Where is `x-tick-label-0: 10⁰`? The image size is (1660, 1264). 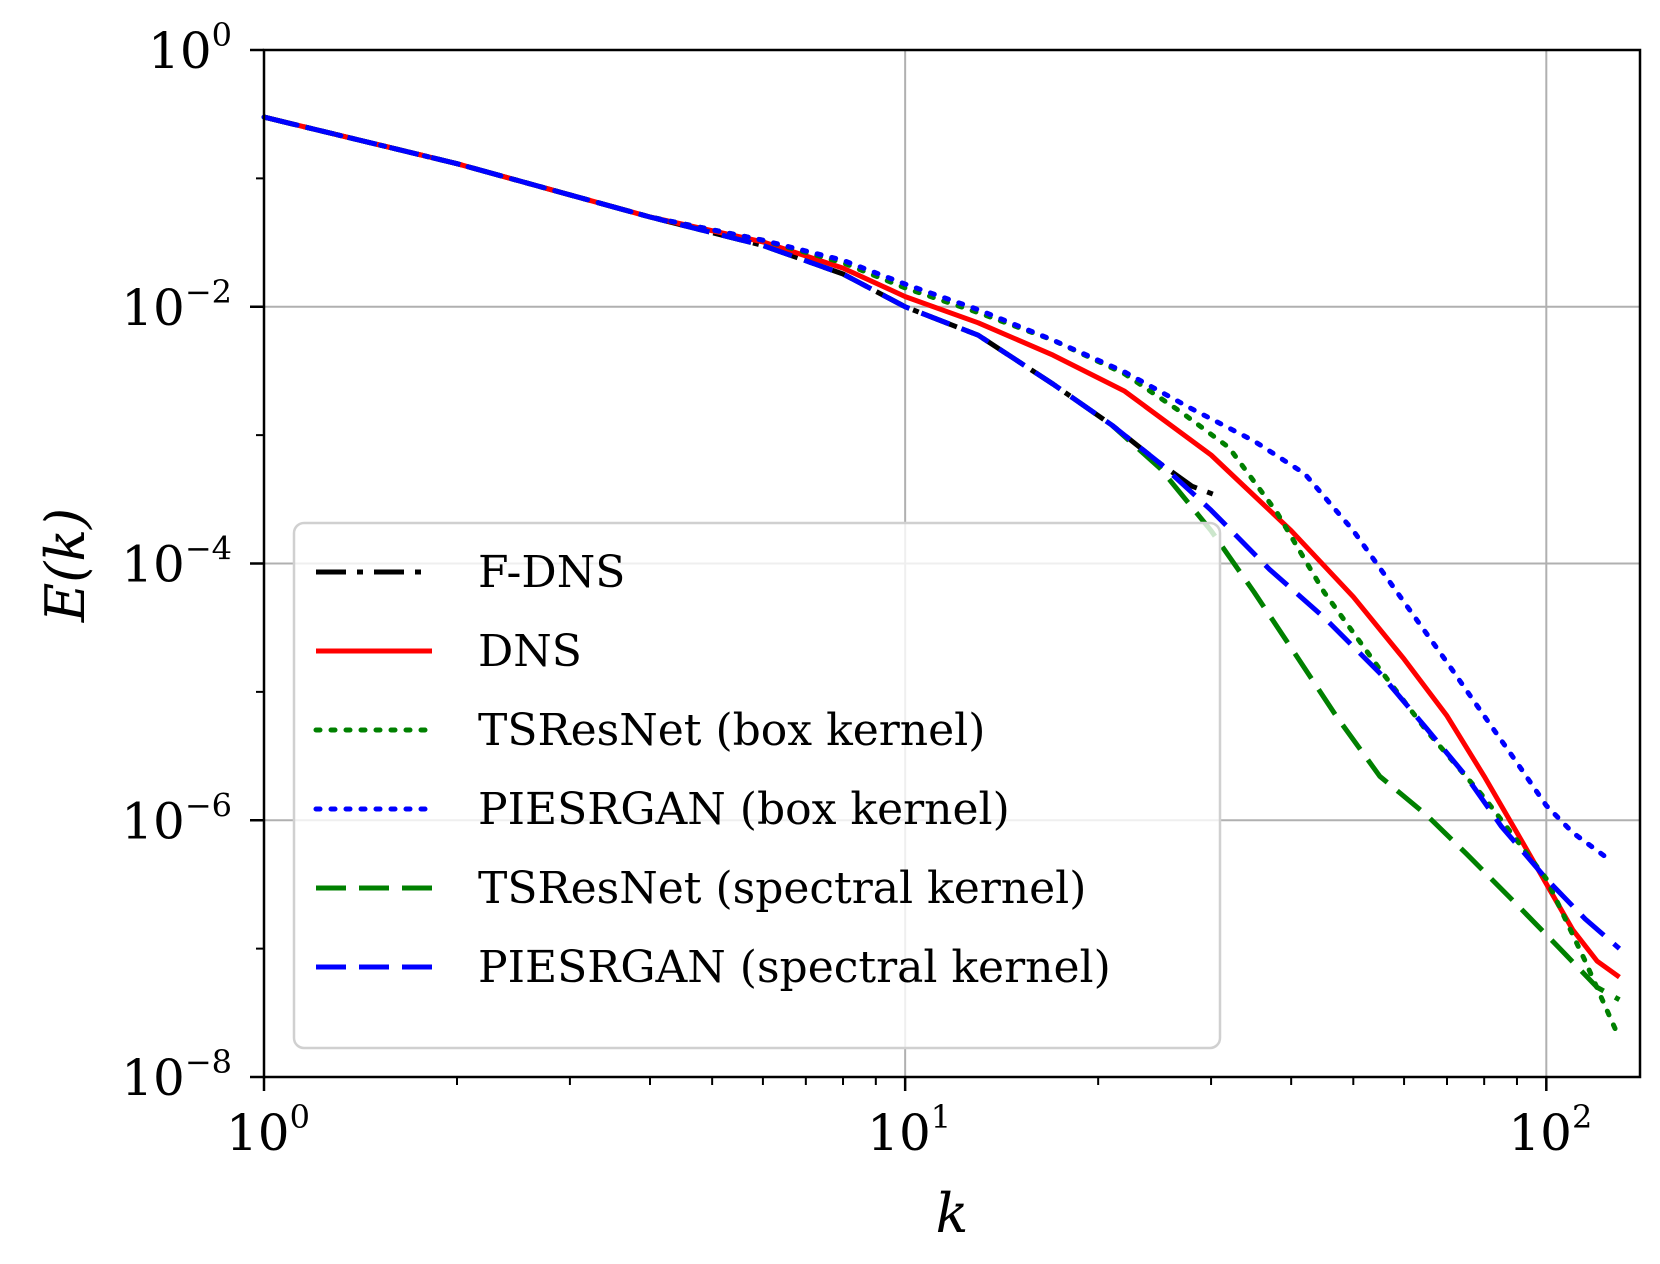 x-tick-label-0: 10⁰ is located at coordinates (268, 1130).